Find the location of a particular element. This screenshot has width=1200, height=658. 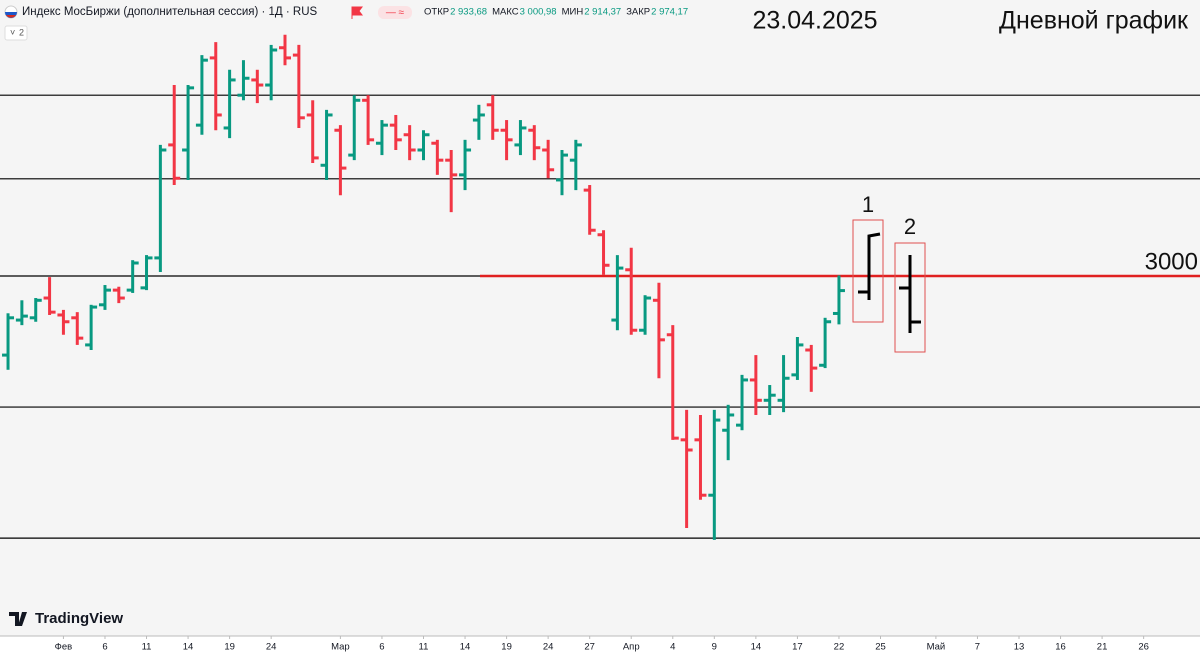

x-tick-label: 22 is located at coordinates (839, 647).